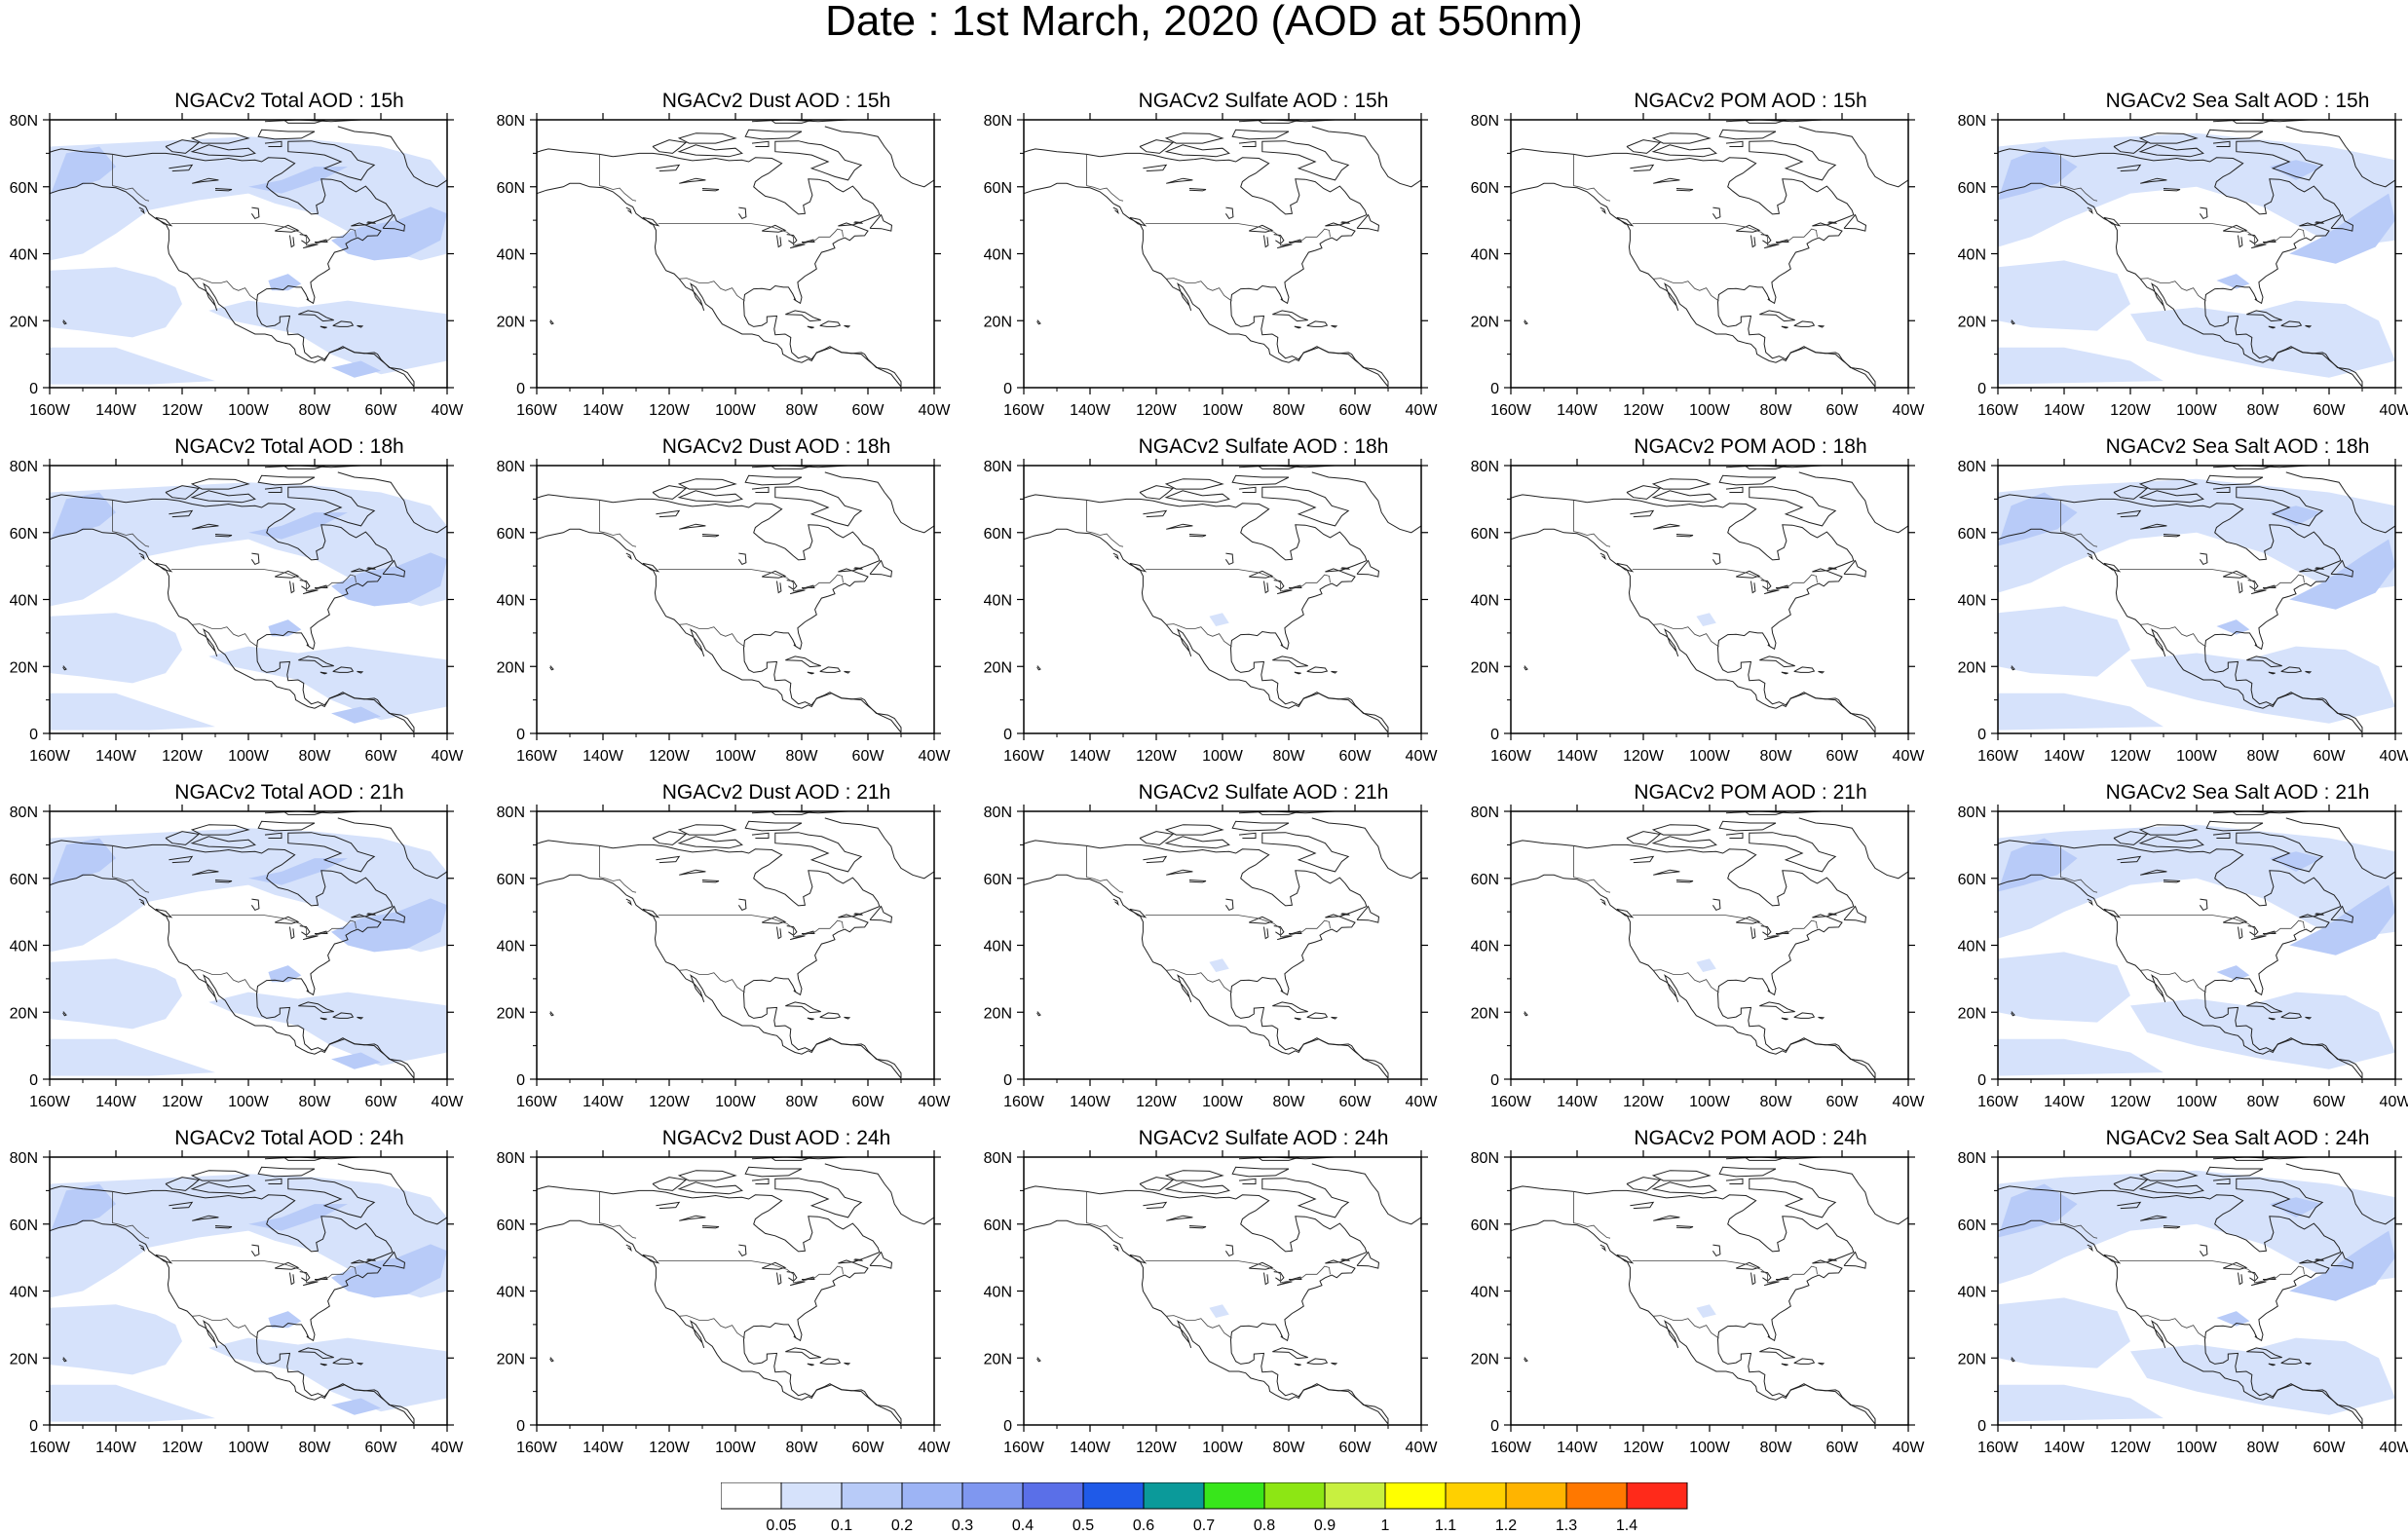  Describe the element at coordinates (998, 667) in the screenshot. I see `y-tick-label: 20N` at that location.